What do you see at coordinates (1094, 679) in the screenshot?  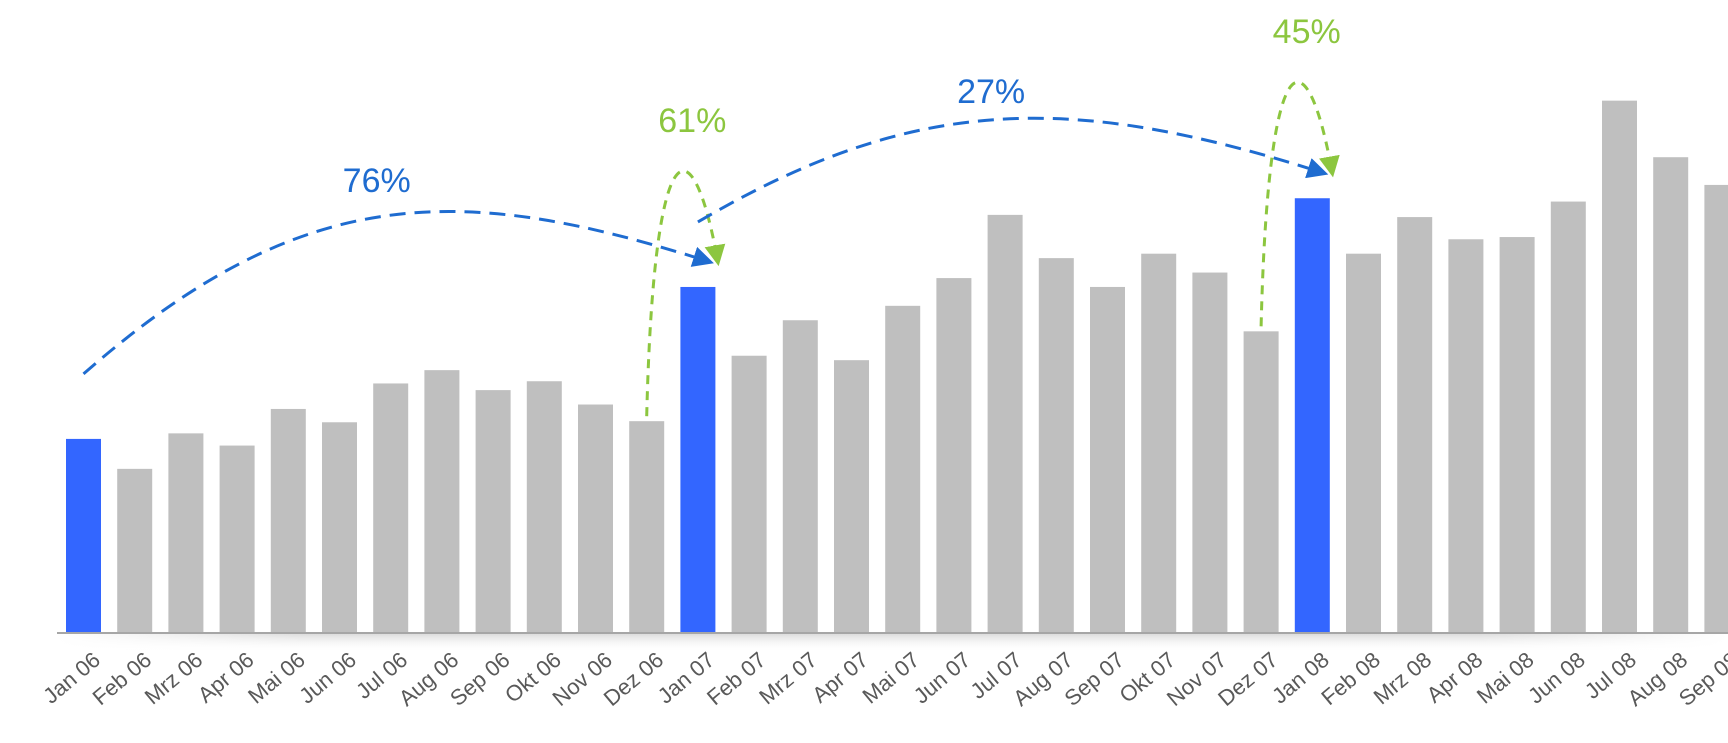 I see `x-tick-label: Sep 07` at bounding box center [1094, 679].